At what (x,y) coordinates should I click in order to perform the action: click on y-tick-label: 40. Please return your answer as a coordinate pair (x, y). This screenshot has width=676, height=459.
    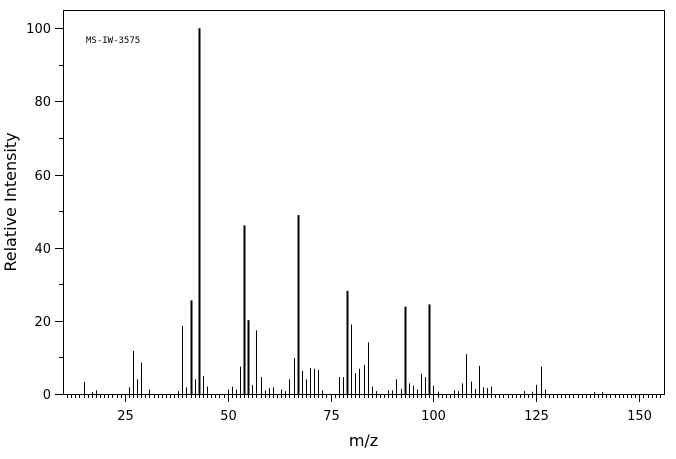
    Looking at the image, I should click on (42, 249).